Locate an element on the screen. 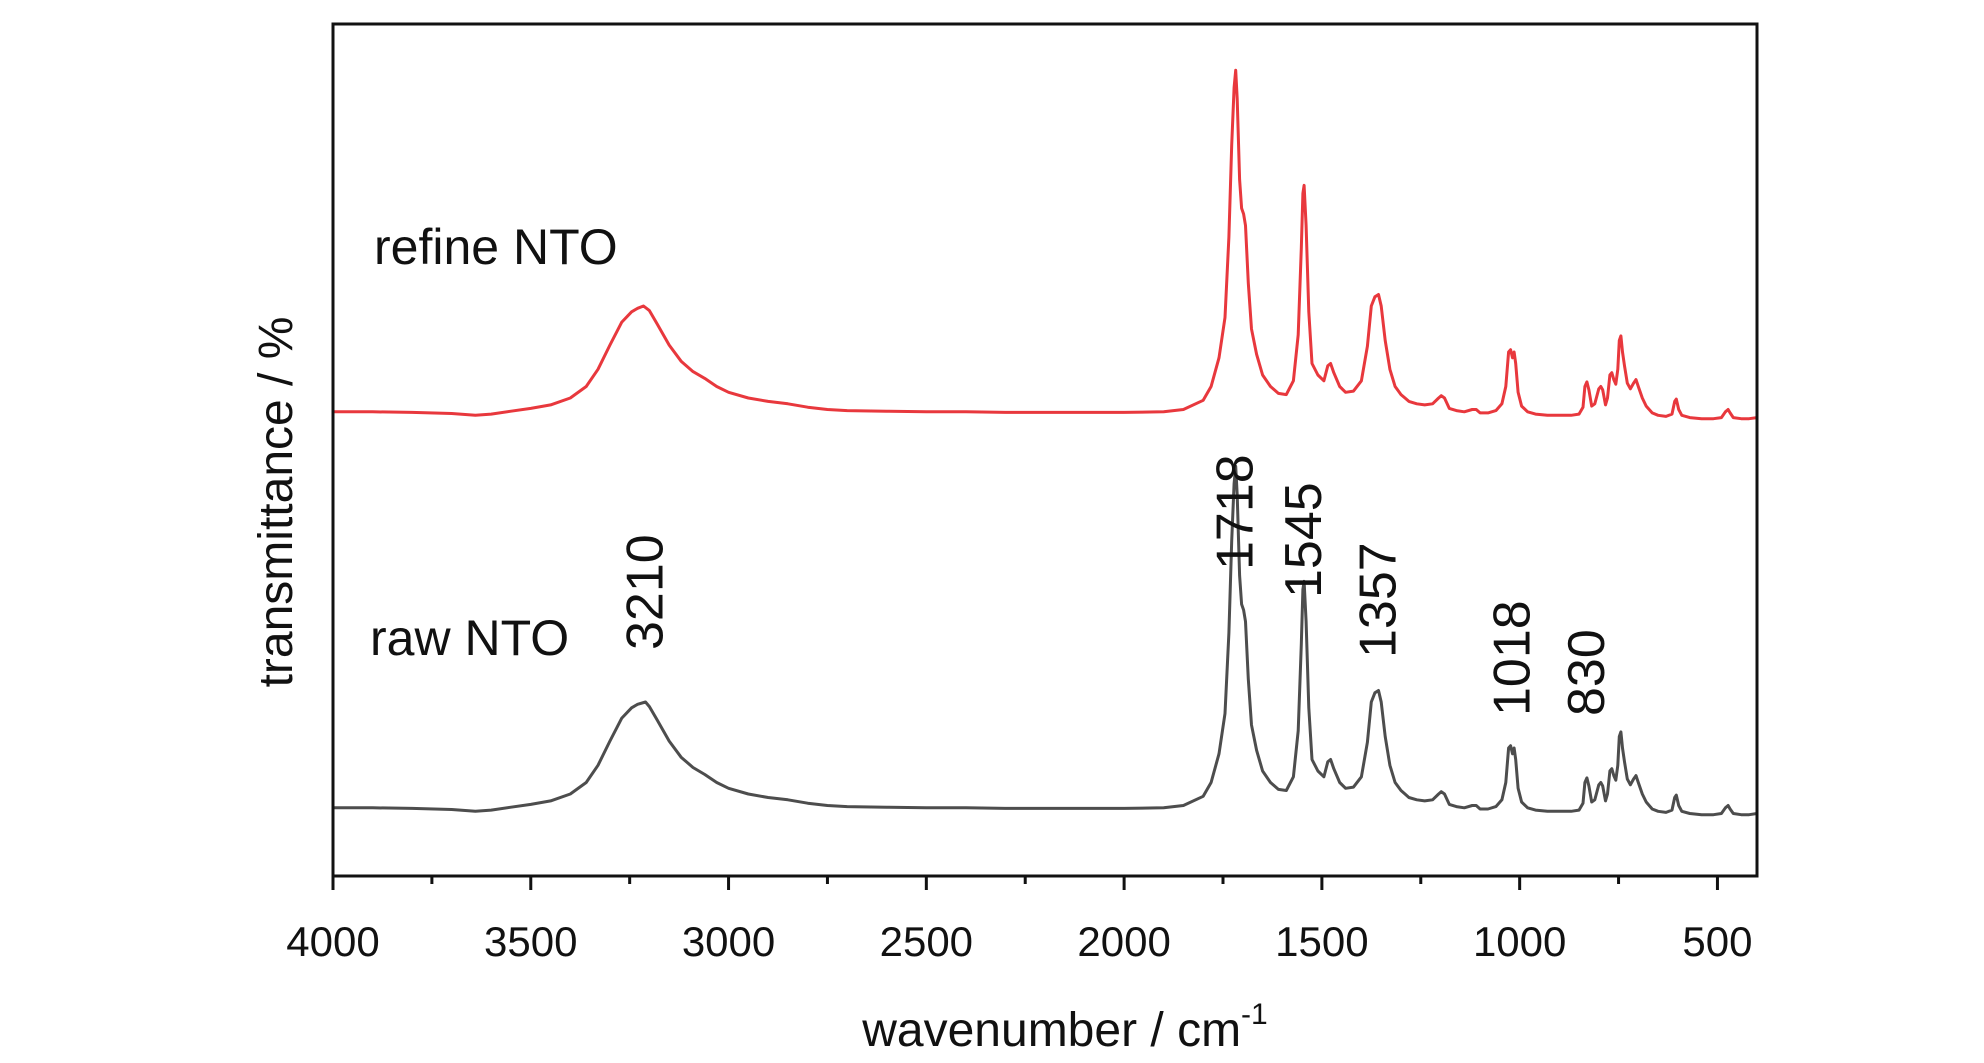  series-label-raw-nto: raw NTO is located at coordinates (469, 638).